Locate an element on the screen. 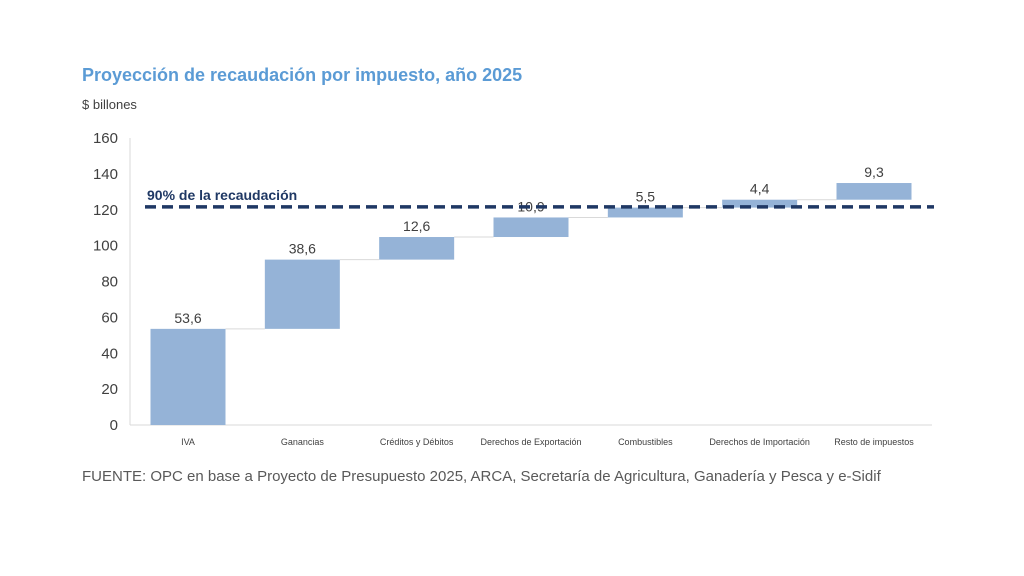  y-tick-label: 0 is located at coordinates (114, 425).